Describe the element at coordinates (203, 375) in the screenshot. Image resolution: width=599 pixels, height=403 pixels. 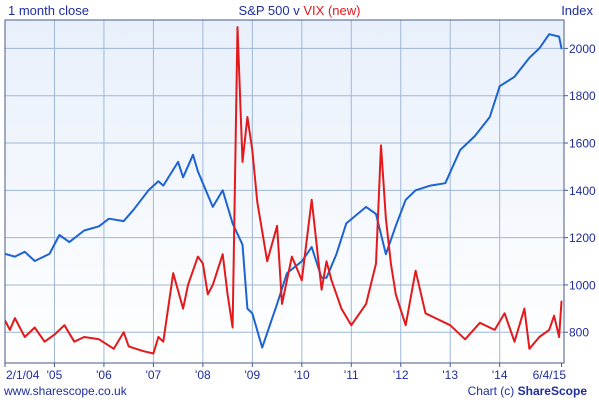
I see `x-tick-label: '08` at that location.